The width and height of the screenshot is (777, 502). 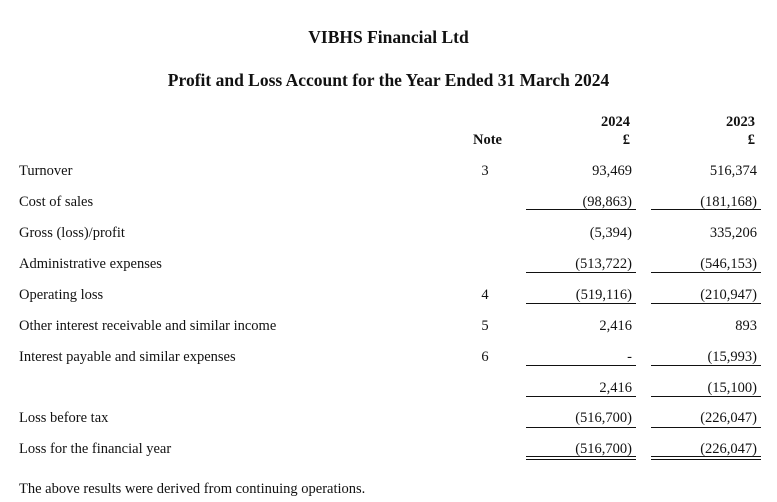 I want to click on row-value-2023: (15,993), so click(x=732, y=357).